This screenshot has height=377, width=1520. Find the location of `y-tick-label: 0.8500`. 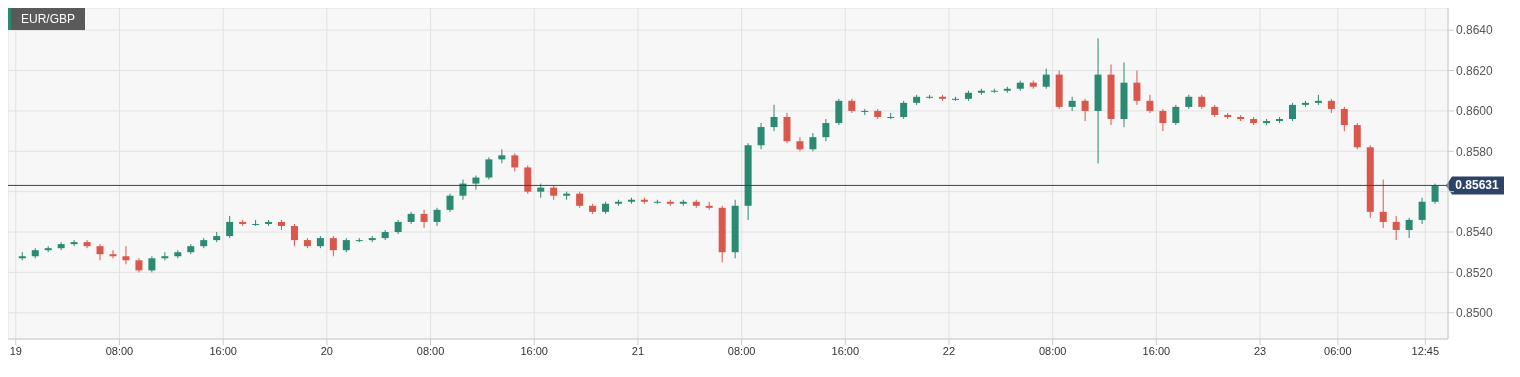

y-tick-label: 0.8500 is located at coordinates (1475, 313).